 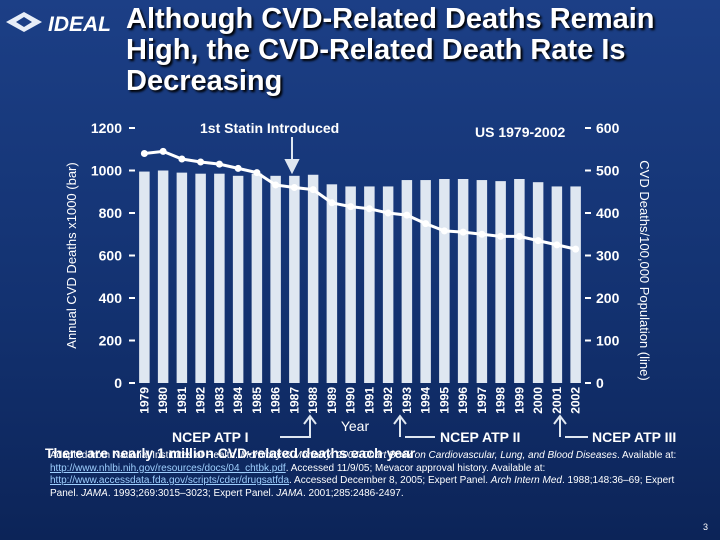 I want to click on annotation: US 1979-2002, so click(x=520, y=132).